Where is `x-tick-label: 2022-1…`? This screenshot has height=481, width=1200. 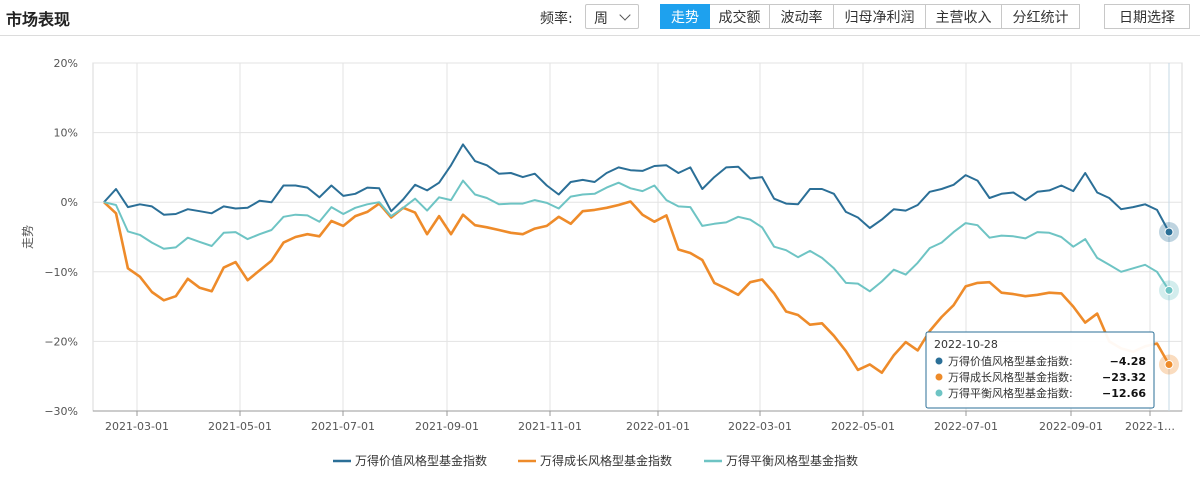 x-tick-label: 2022-1… is located at coordinates (1150, 426).